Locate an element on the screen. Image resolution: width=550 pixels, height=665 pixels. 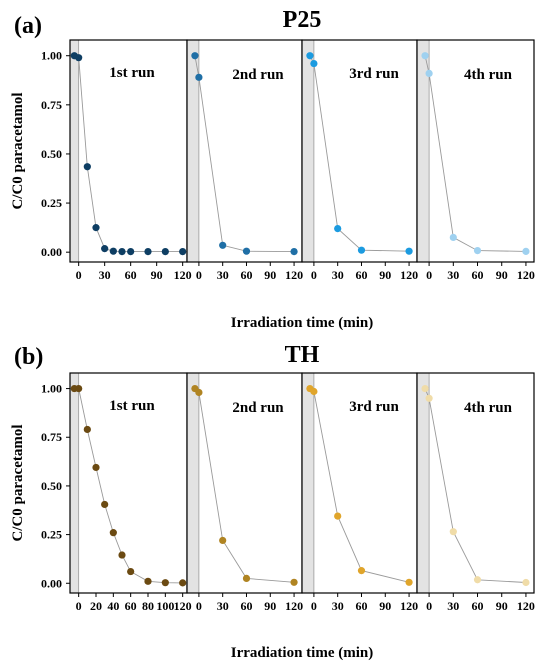
x-tick-label: 20 is located at coordinates (96, 606).